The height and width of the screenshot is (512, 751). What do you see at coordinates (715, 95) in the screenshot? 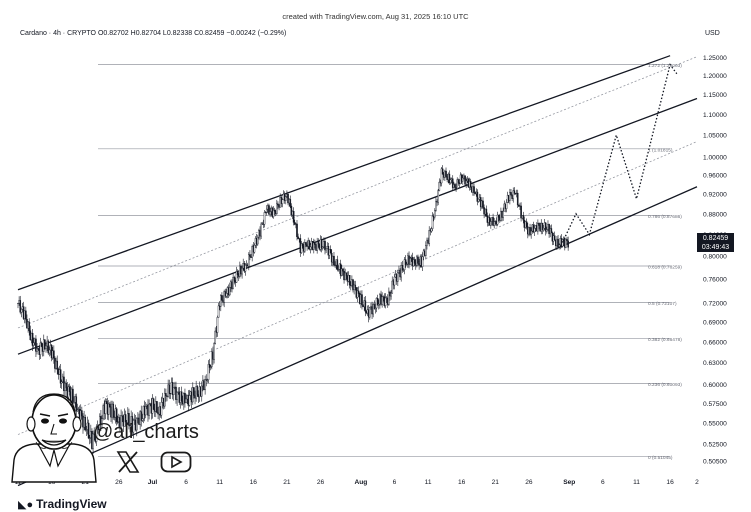
I see `y-tick-label: 1.15000` at bounding box center [715, 95].